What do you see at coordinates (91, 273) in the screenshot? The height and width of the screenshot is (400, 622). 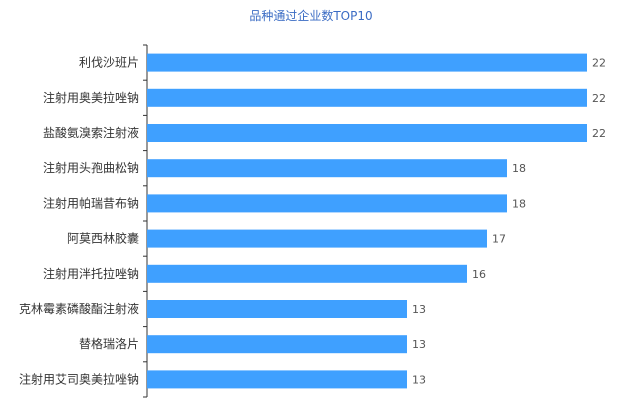 I see `category-label: 注射用泮托拉唑钠` at bounding box center [91, 273].